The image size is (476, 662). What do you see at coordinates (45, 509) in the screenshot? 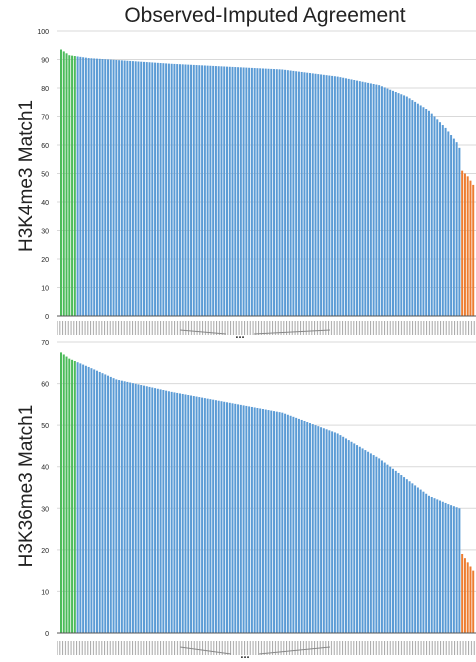
I see `y-tick-label: 30` at bounding box center [45, 509].